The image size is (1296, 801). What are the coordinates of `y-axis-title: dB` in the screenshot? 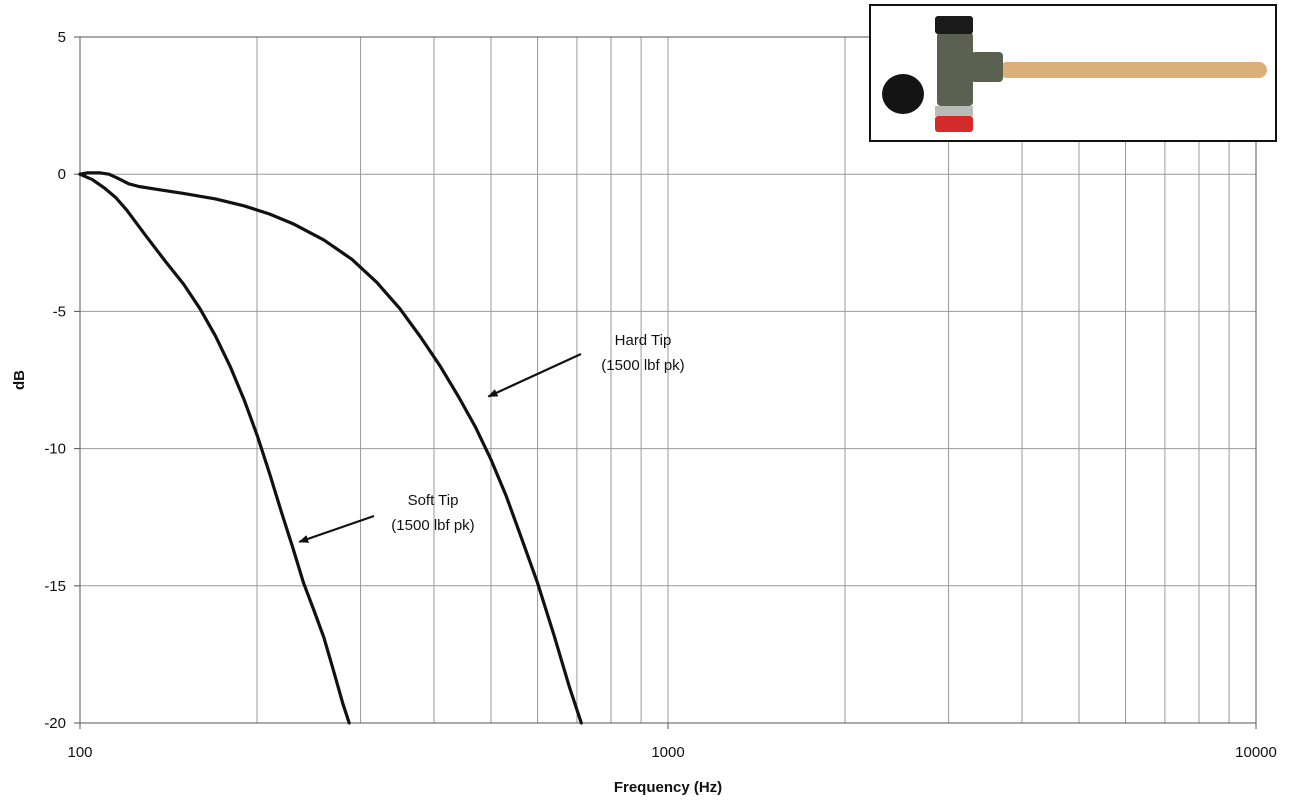 It's located at (19, 380).